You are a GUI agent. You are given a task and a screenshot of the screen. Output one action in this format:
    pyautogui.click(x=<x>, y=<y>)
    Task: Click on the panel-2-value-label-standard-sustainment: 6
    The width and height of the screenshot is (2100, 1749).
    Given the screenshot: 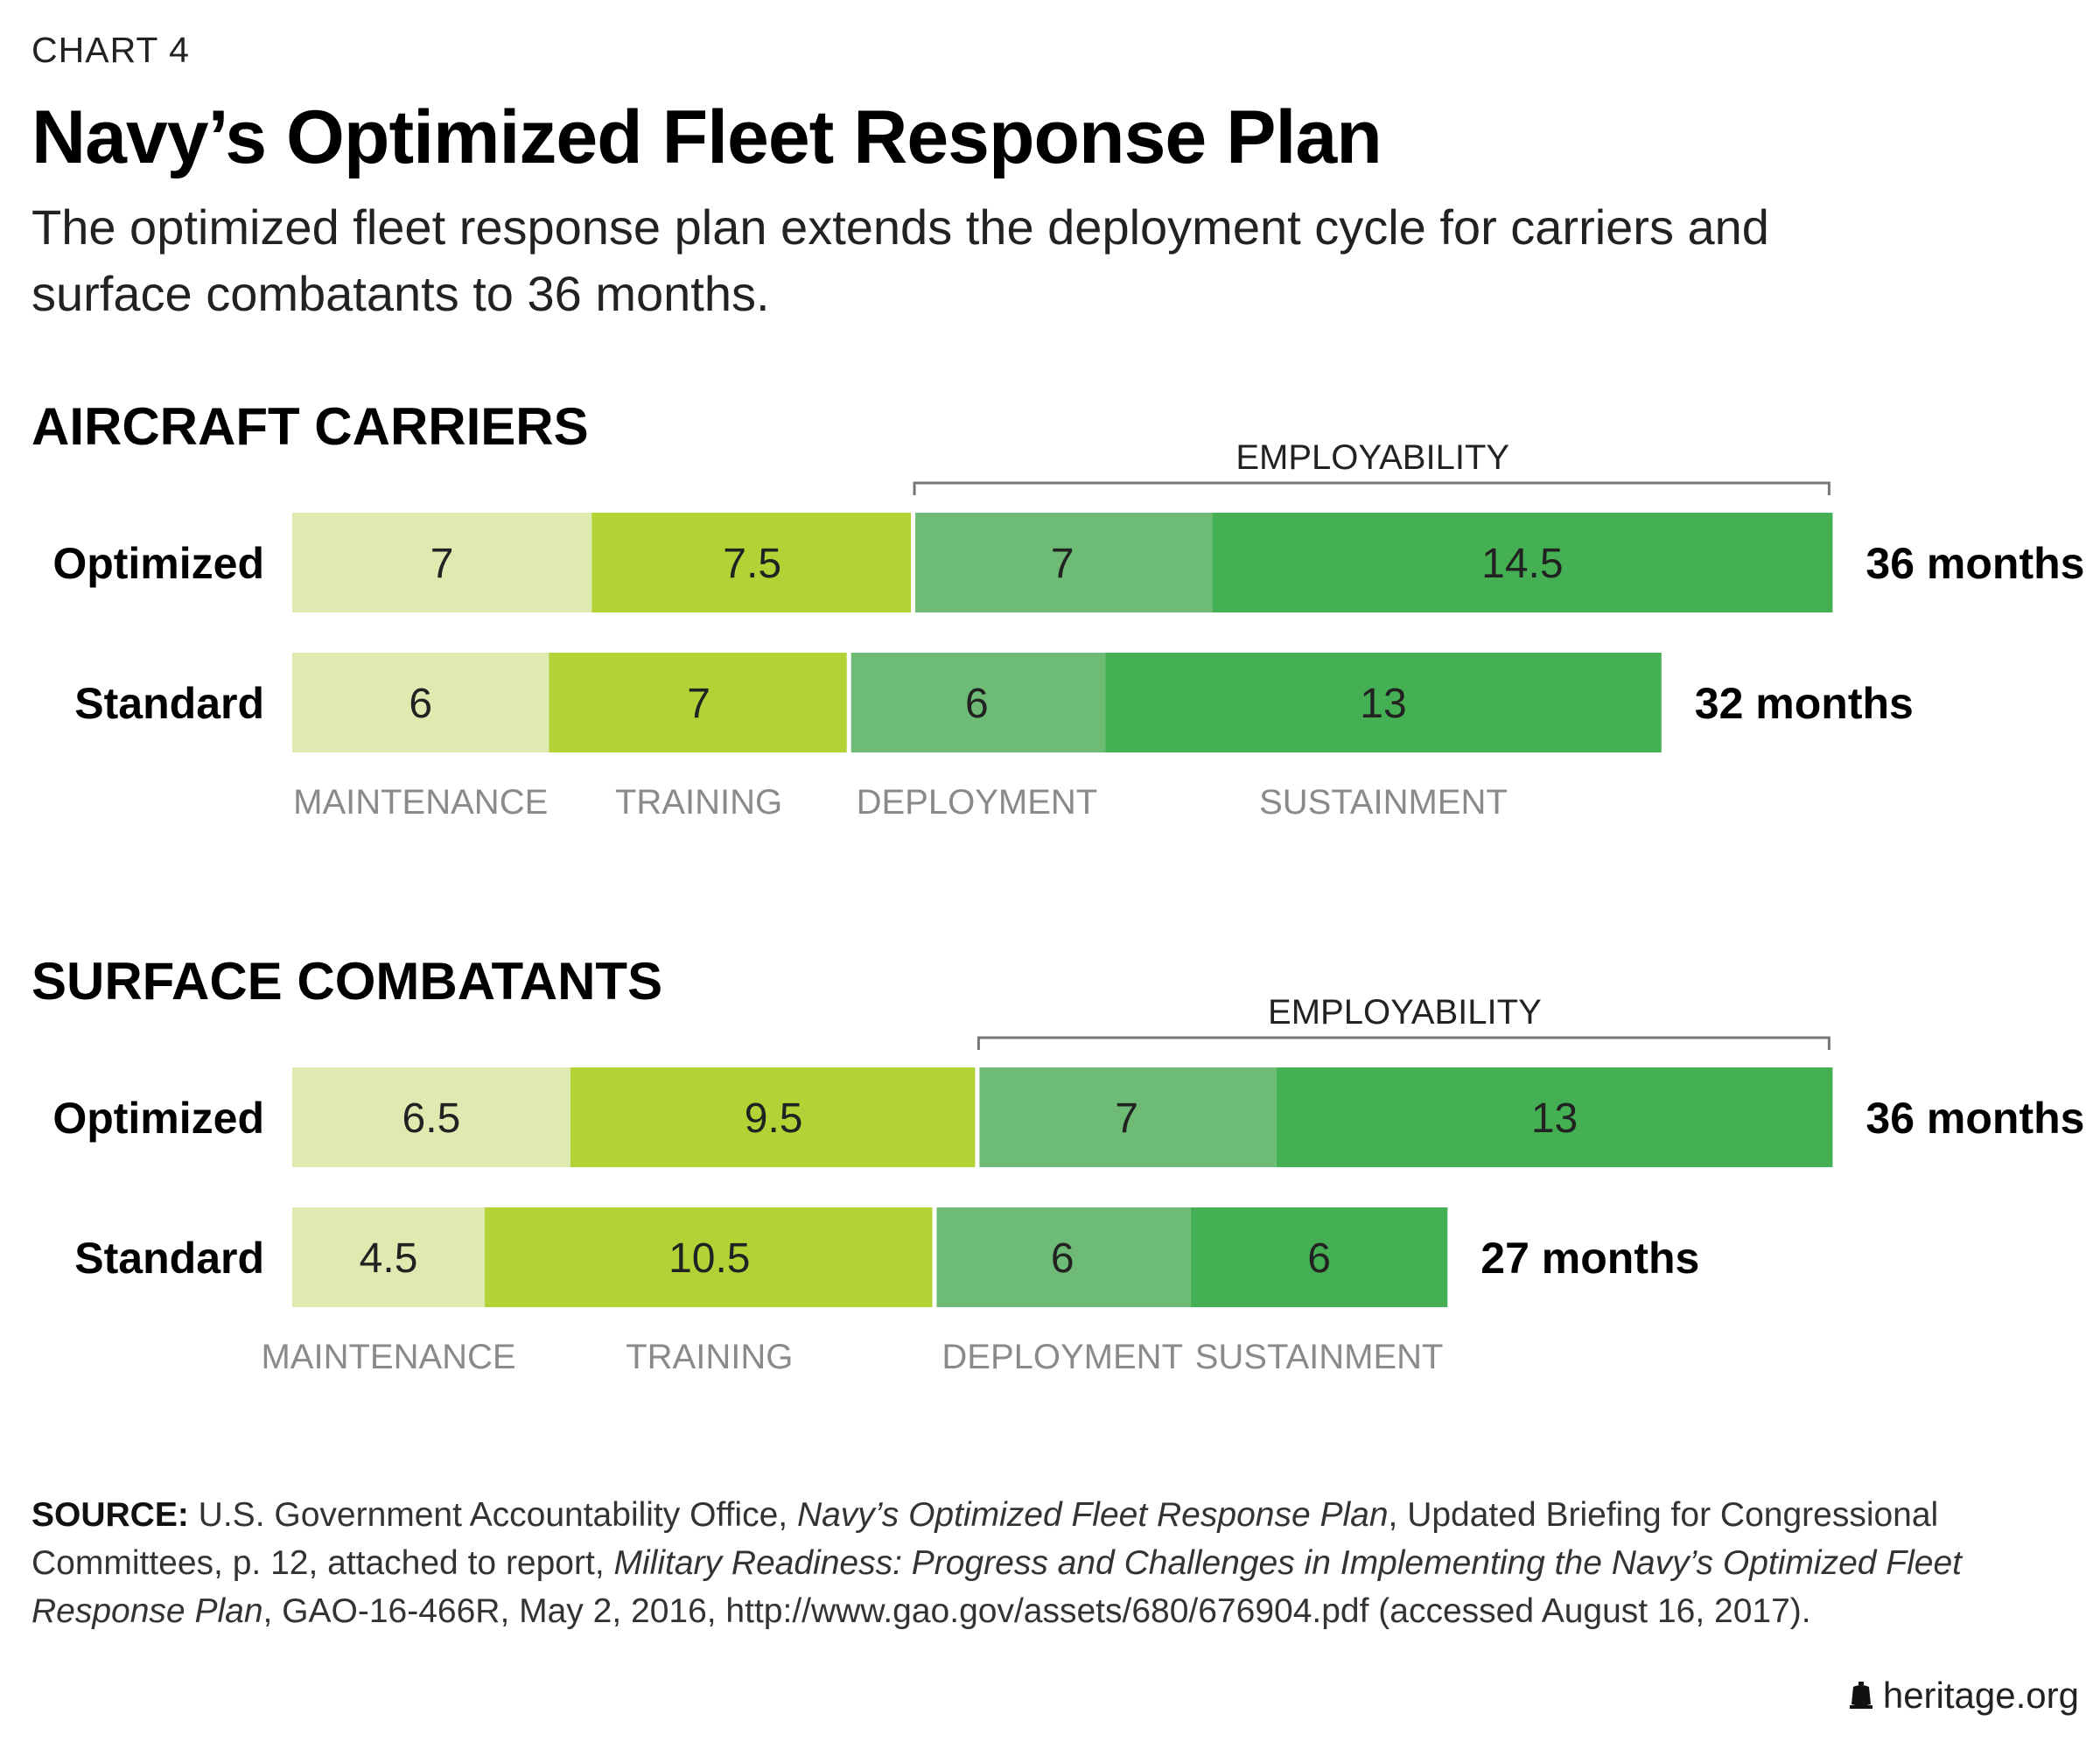 What is the action you would take?
    pyautogui.click(x=1319, y=1258)
    